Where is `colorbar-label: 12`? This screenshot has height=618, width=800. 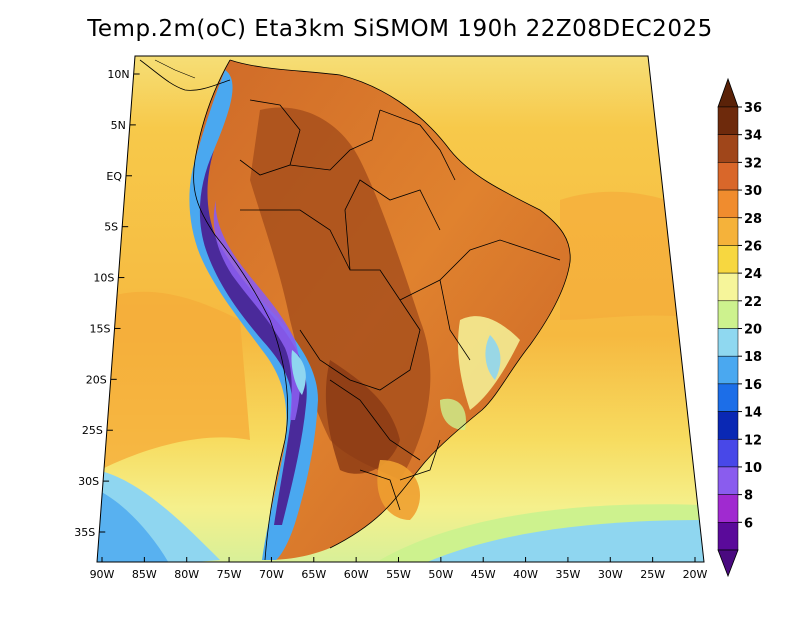
colorbar-label: 12 is located at coordinates (753, 440).